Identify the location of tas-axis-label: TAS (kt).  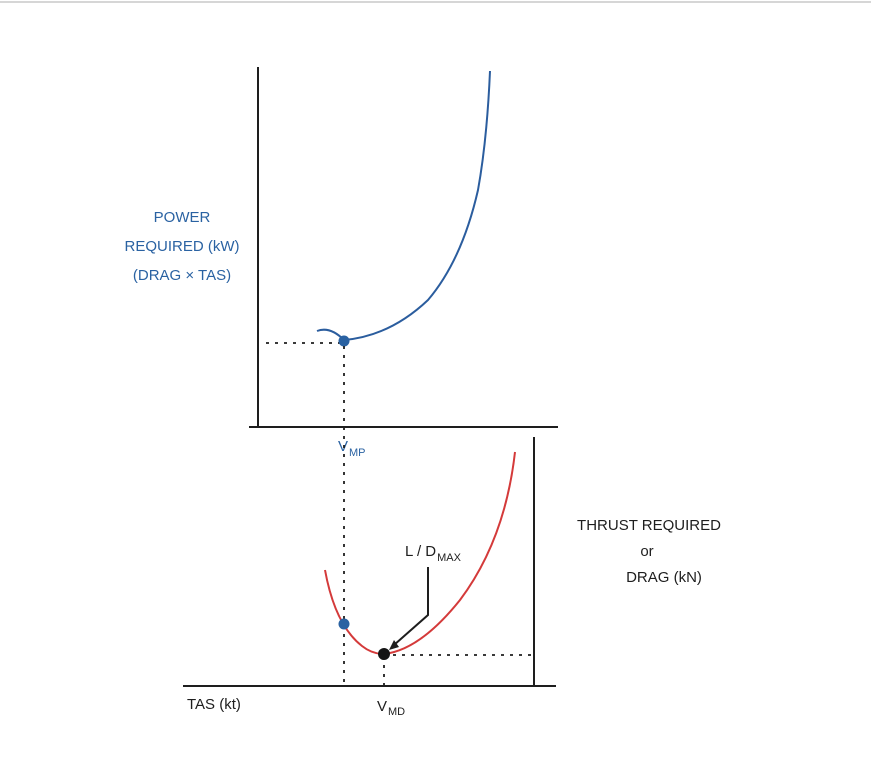
(214, 704).